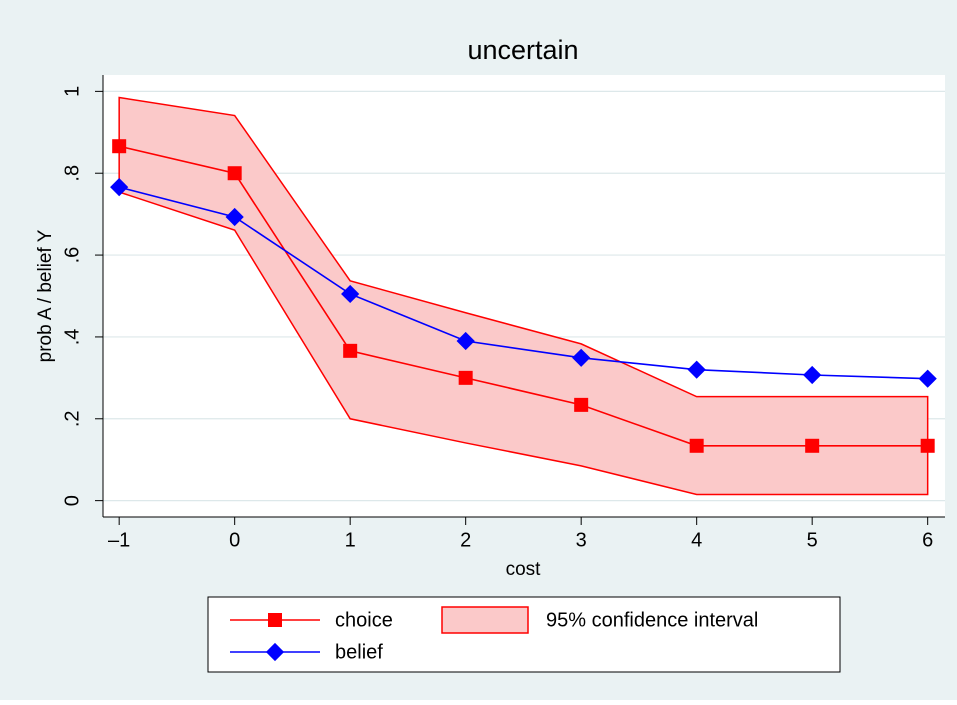  I want to click on x-tick-label: 5, so click(812, 540).